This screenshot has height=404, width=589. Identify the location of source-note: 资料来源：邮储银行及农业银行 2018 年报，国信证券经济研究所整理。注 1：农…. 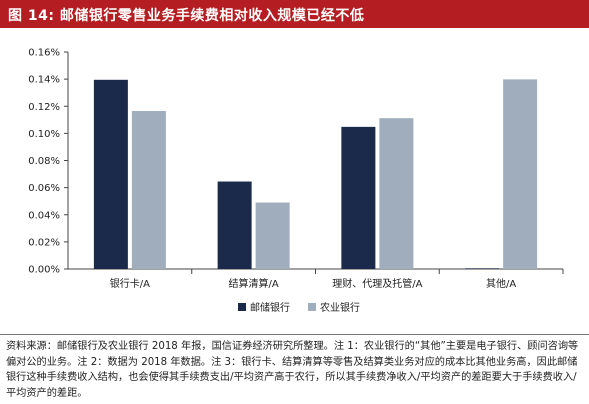
(292, 370).